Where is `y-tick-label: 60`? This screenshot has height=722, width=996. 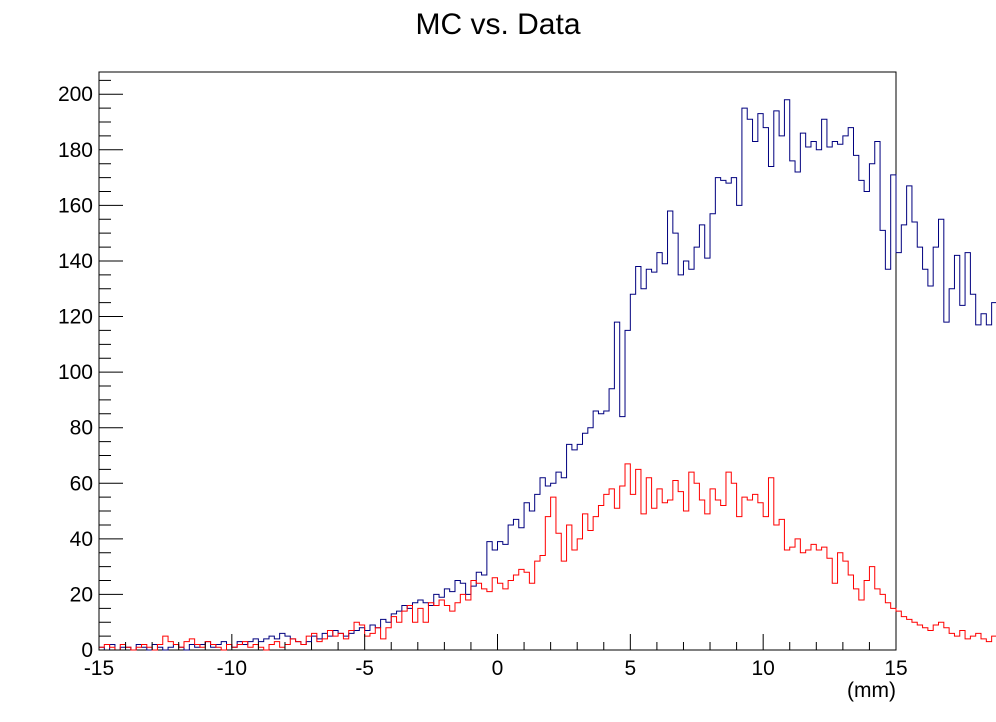 y-tick-label: 60 is located at coordinates (81, 483).